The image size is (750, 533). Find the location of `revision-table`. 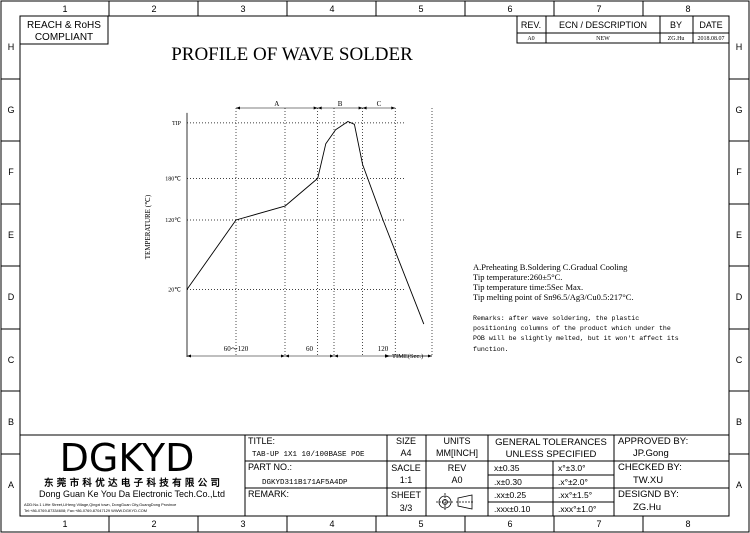

revision-table is located at coordinates (623, 29).